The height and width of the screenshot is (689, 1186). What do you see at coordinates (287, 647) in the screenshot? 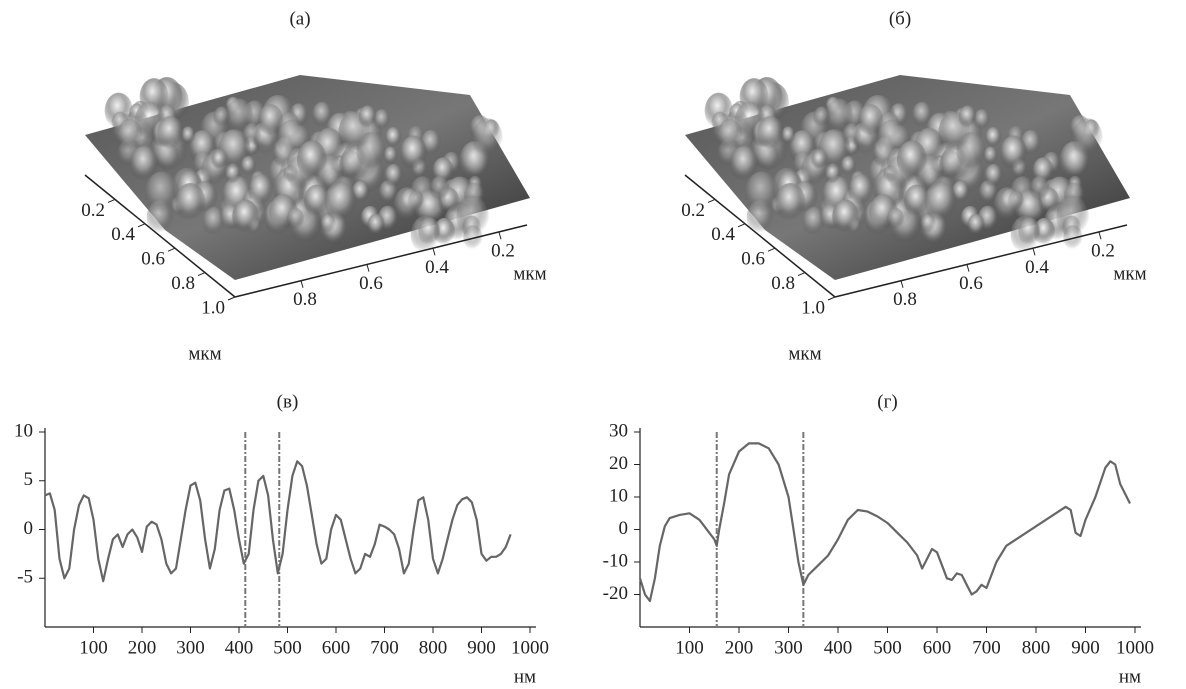
I see `x-tick-label: 500` at bounding box center [287, 647].